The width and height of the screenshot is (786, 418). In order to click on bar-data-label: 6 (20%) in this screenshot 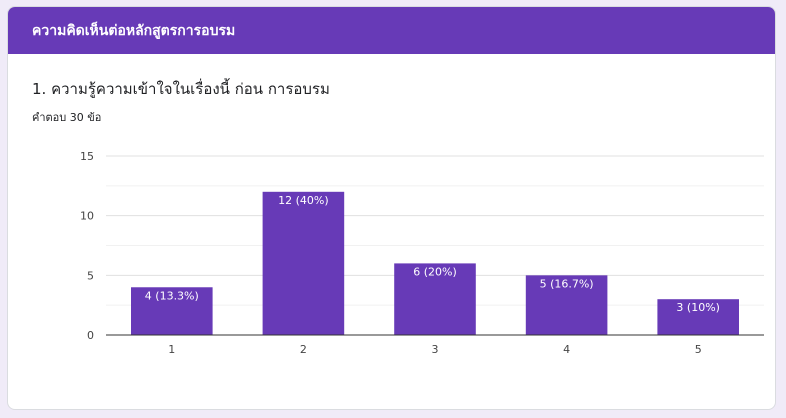, I will do `click(435, 271)`.